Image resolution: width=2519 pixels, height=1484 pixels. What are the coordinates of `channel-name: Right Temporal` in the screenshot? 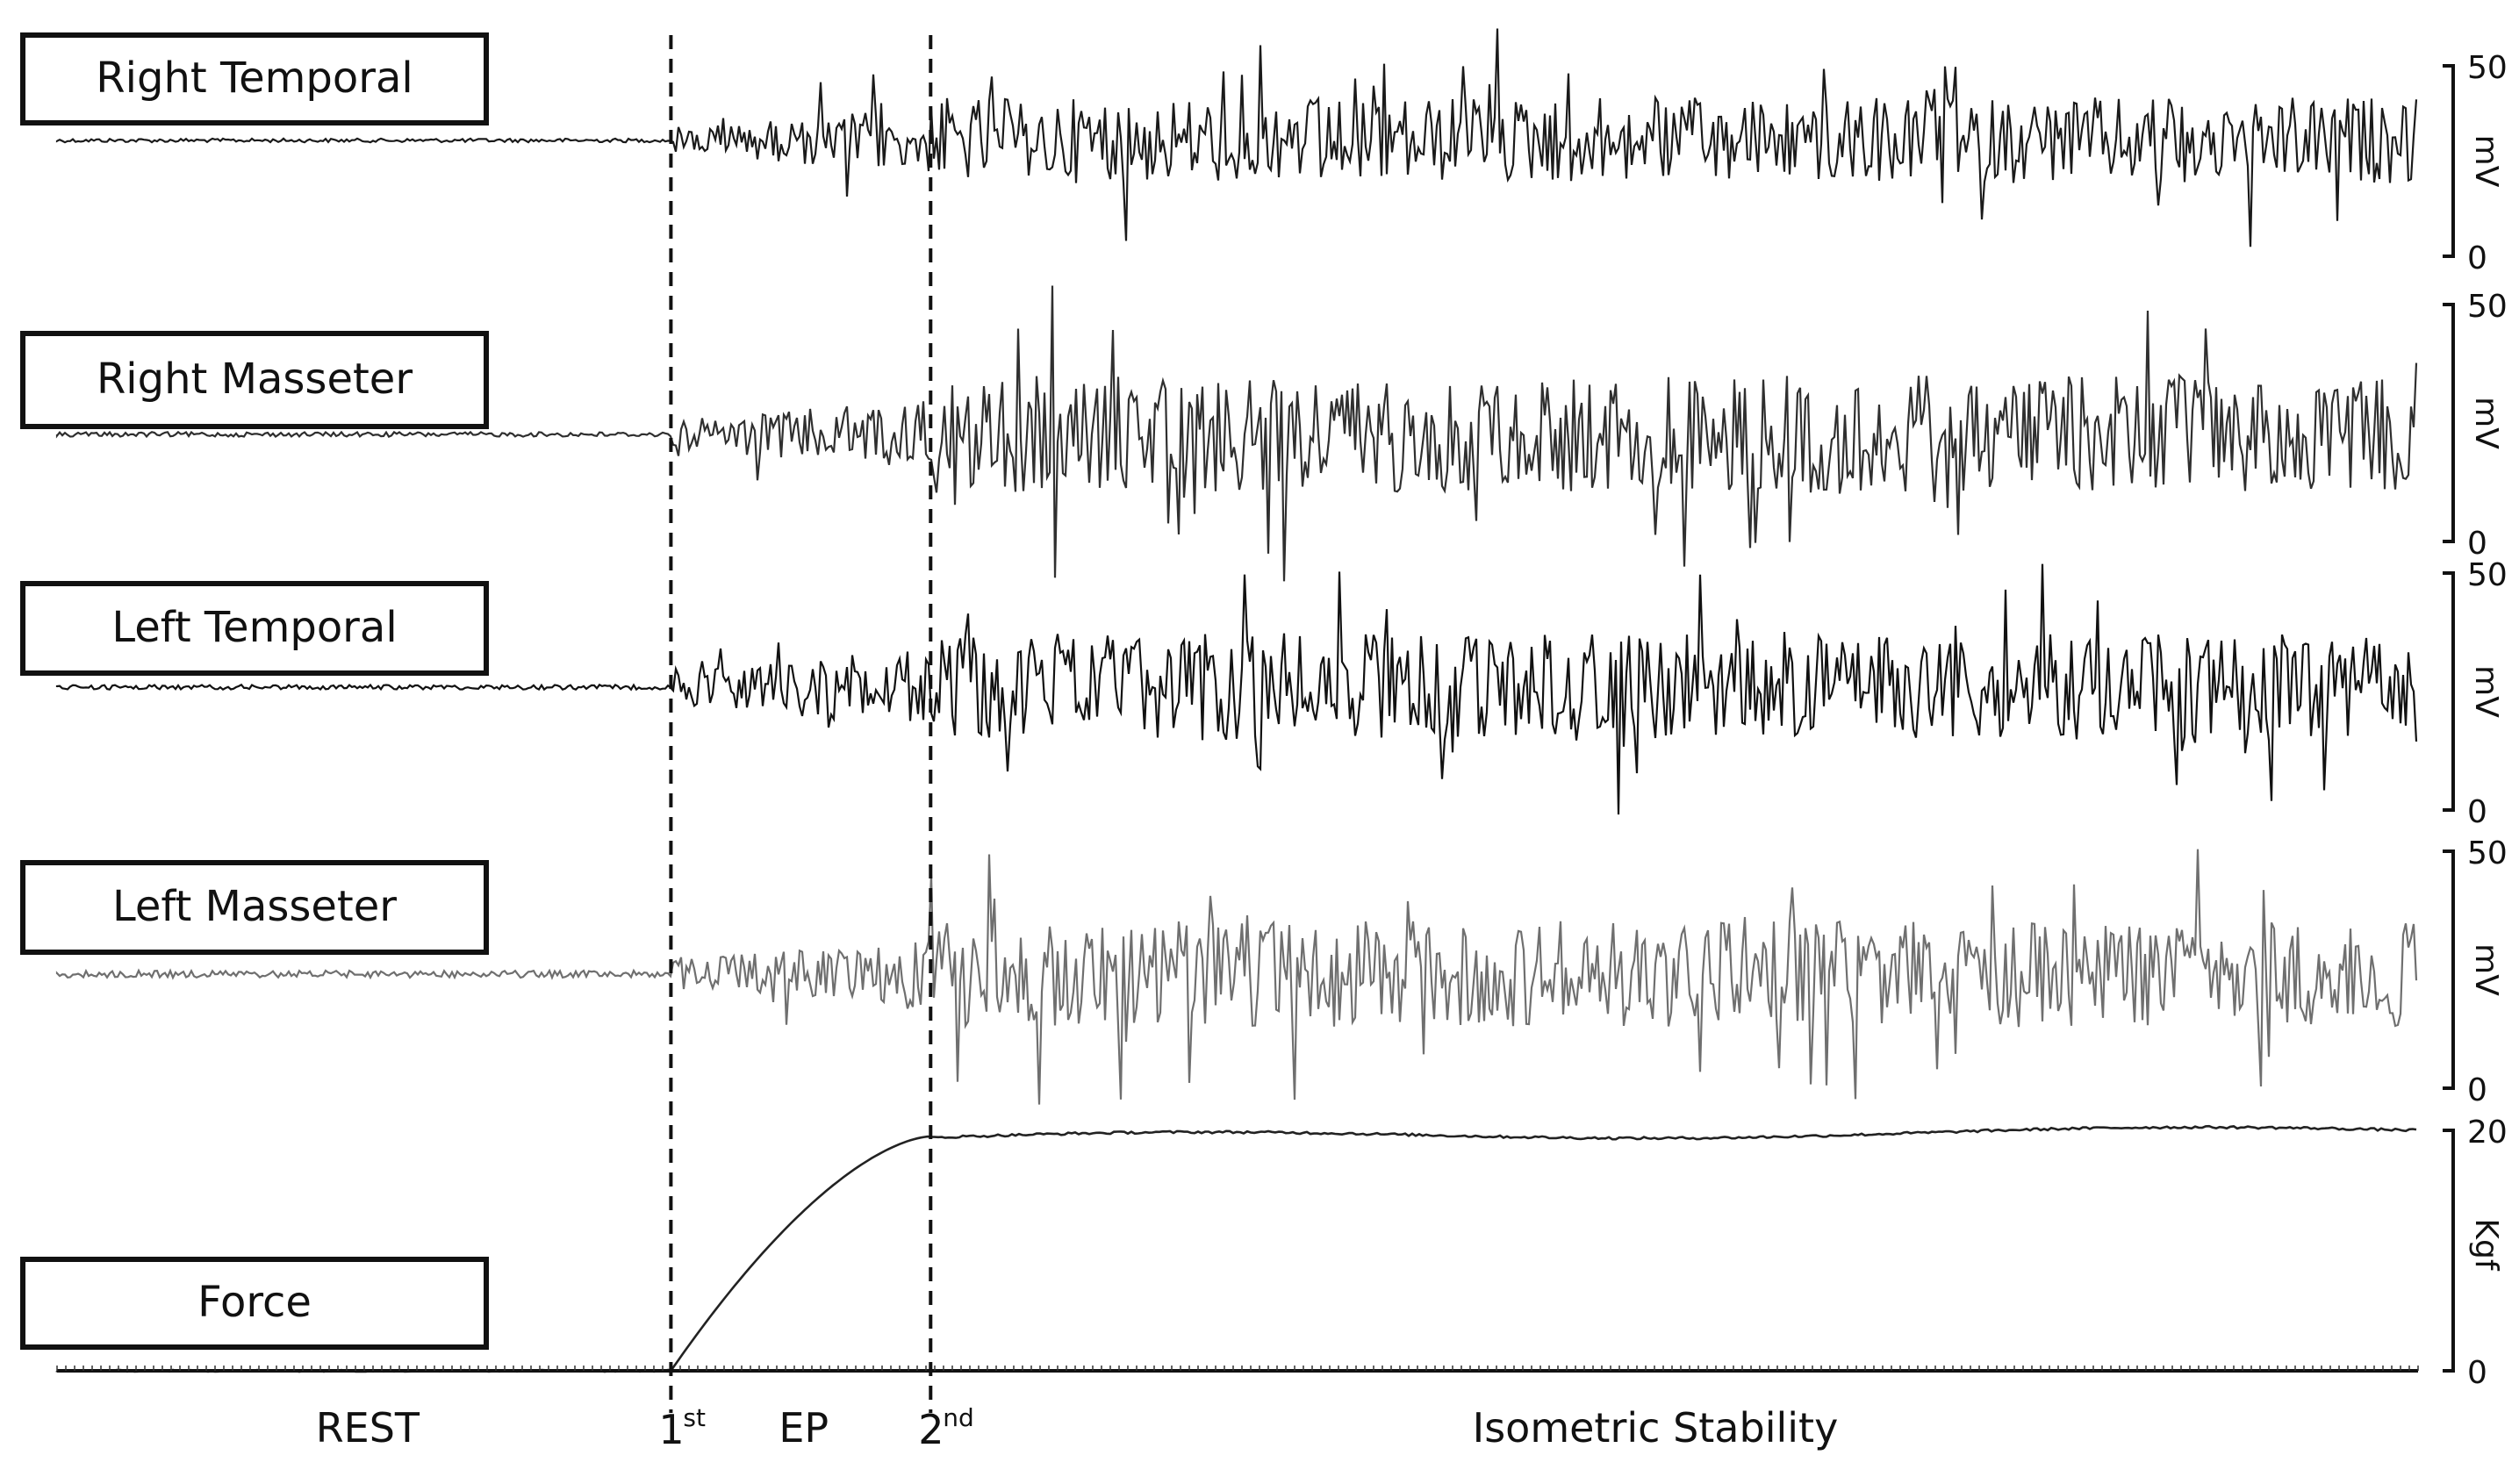 It's located at (255, 78).